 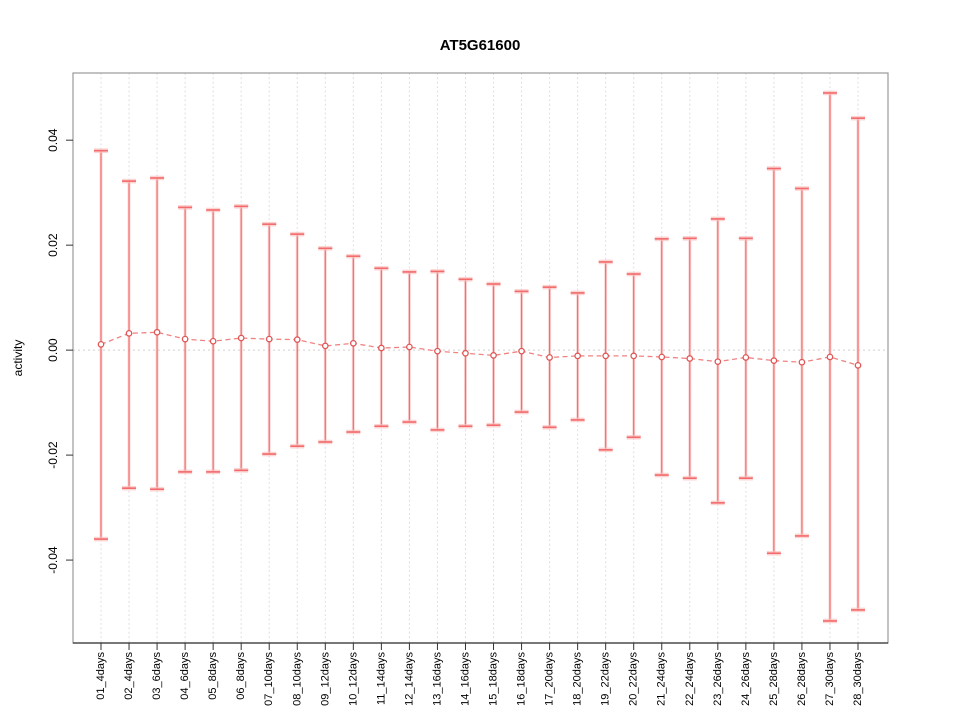 What do you see at coordinates (718, 679) in the screenshot?
I see `x-tick-label: 23_26days` at bounding box center [718, 679].